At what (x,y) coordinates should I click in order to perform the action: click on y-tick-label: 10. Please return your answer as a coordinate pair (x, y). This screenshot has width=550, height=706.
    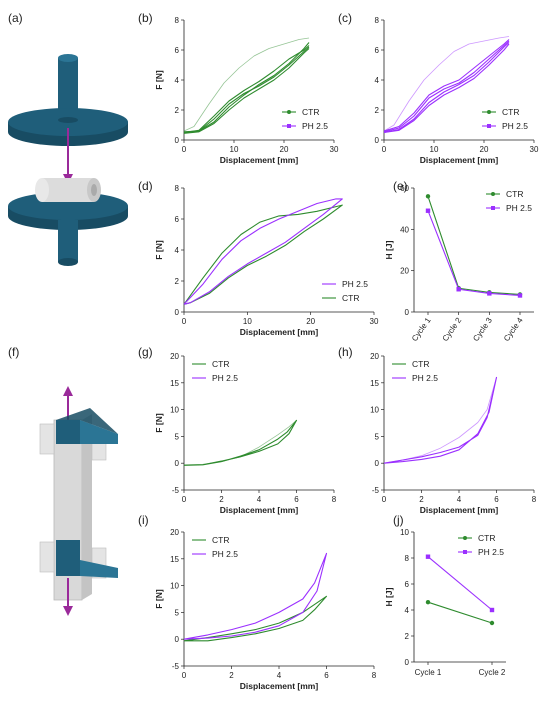
    Looking at the image, I should click on (374, 410).